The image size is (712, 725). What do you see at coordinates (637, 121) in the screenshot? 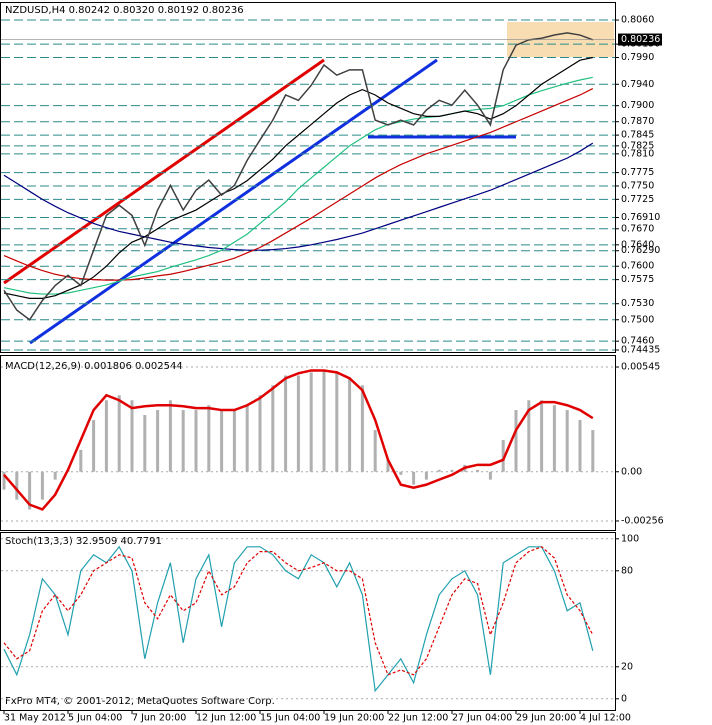
I see `y-tick-label: 0.7870` at bounding box center [637, 121].